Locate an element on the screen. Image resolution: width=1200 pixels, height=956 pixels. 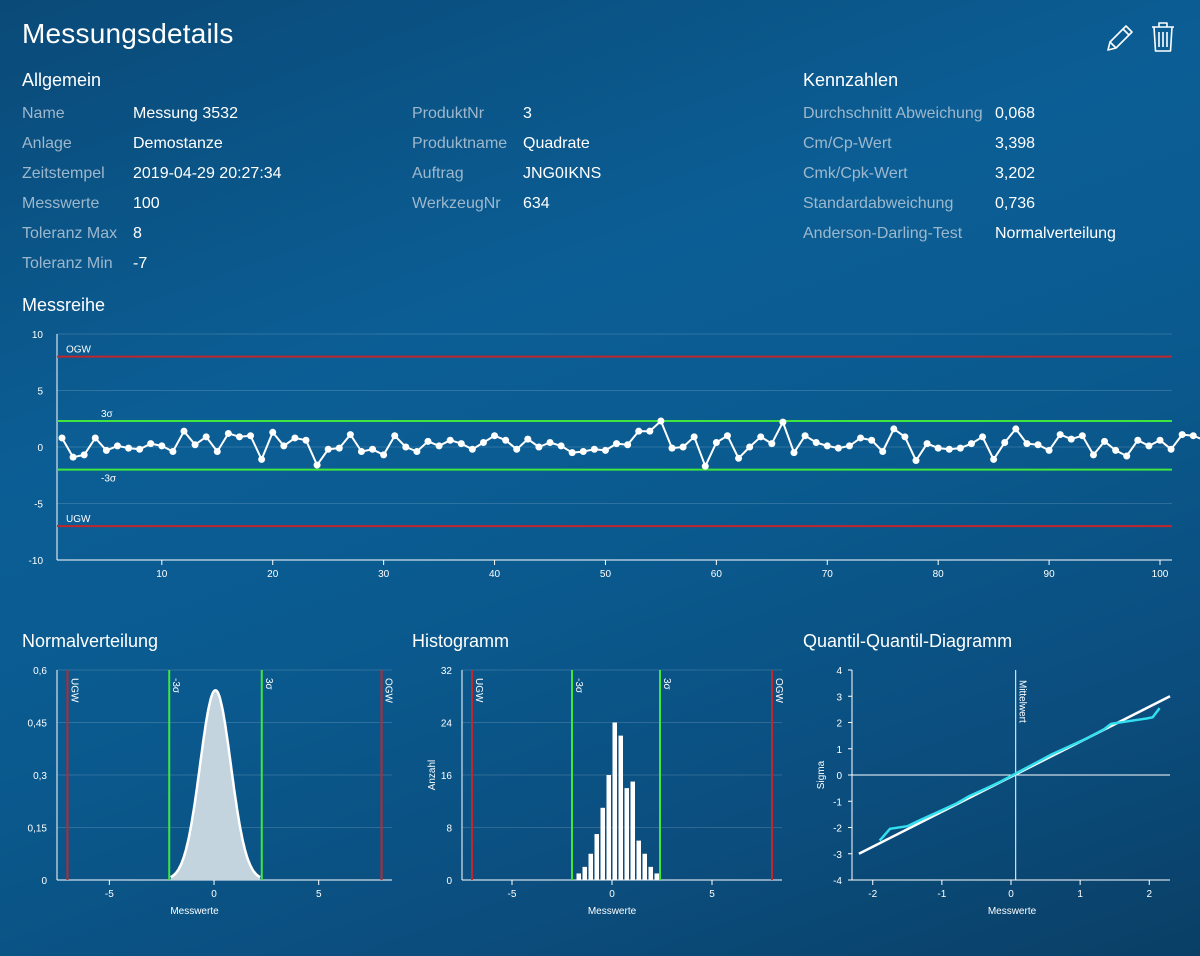
info-label: Cmk/Cpk-Wert is located at coordinates (855, 173).